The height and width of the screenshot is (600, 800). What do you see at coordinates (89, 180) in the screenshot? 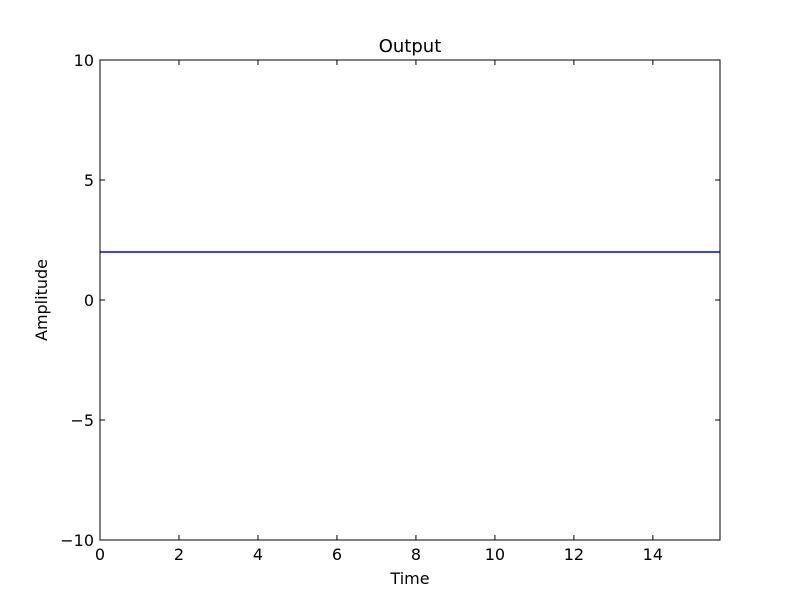
I see `y-tick-label: 5` at bounding box center [89, 180].